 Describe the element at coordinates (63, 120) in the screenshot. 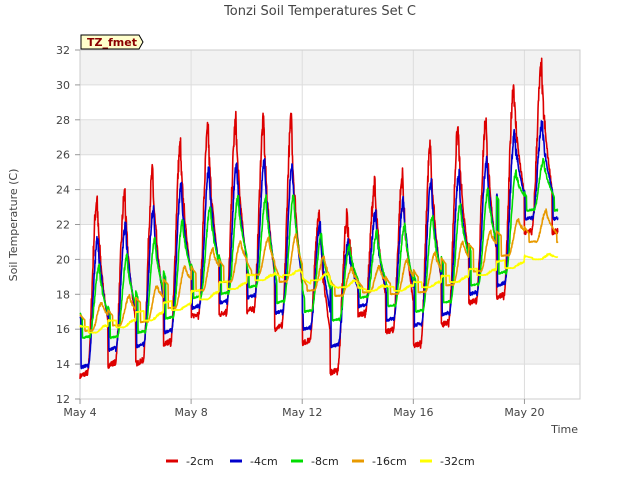

I see `y-tick-label: 28` at that location.